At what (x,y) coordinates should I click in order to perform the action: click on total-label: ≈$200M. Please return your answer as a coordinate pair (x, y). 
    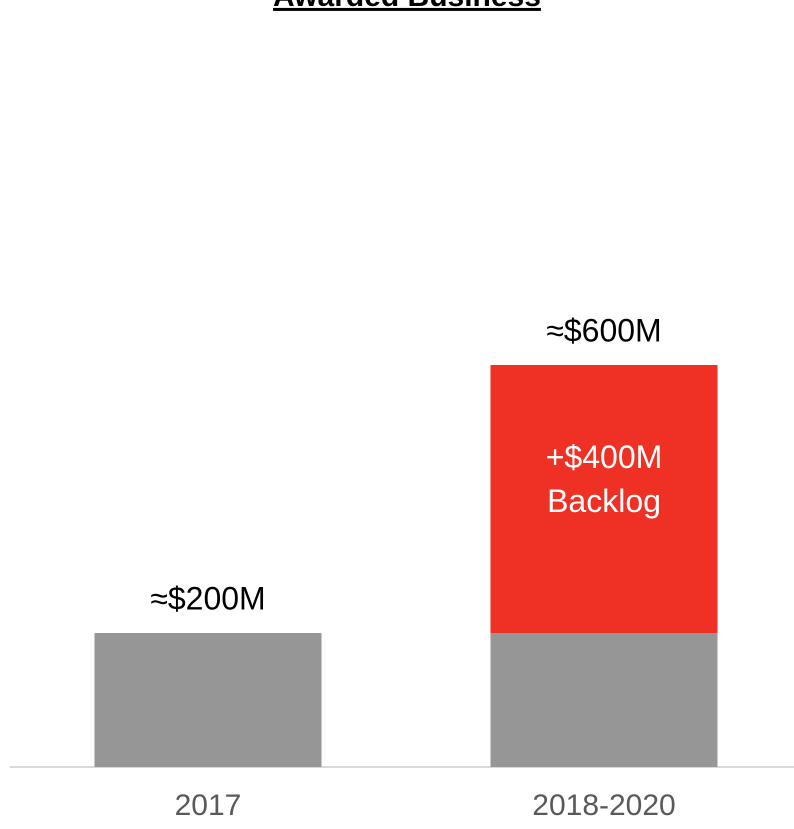
    Looking at the image, I should click on (207, 598).